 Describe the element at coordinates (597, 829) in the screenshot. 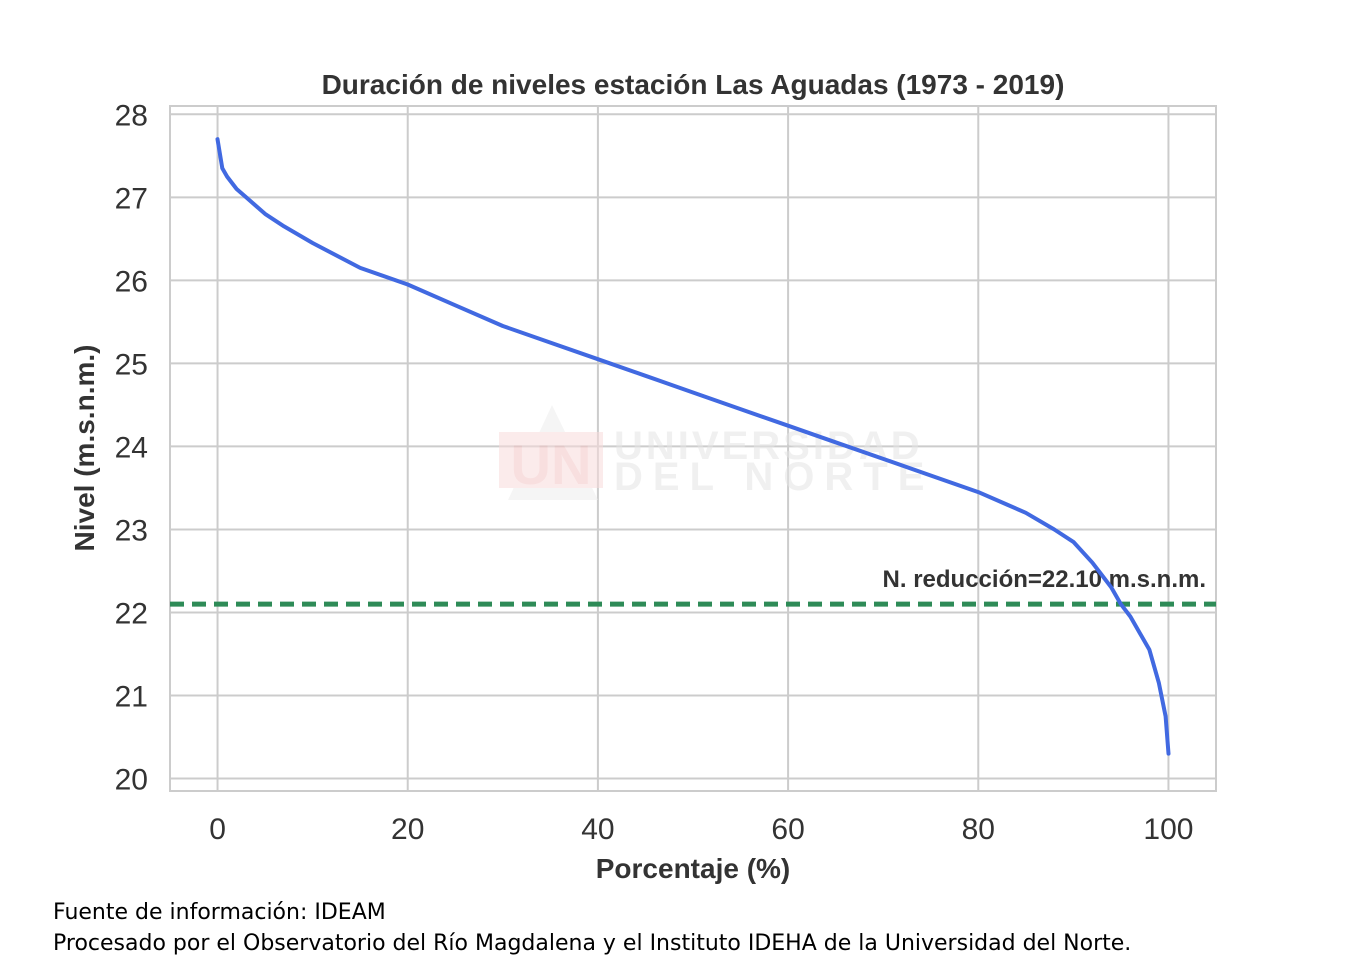

I see `x-tick-label: 40` at that location.